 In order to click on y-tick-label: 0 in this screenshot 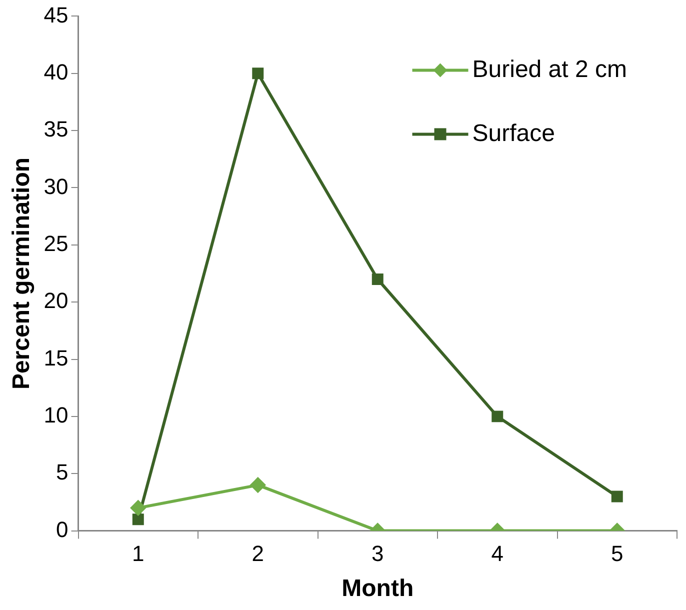, I will do `click(62, 529)`.